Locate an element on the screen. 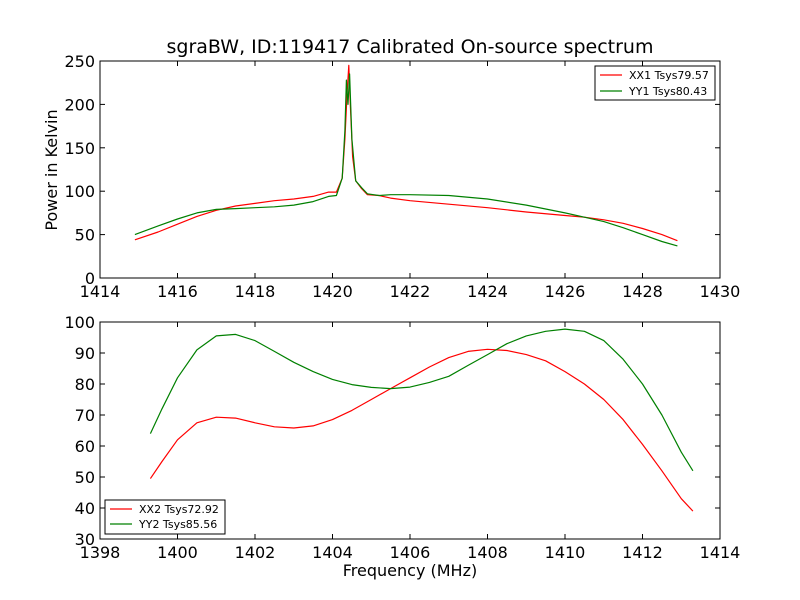  bottom-xtick-label: 1398 is located at coordinates (100, 552).